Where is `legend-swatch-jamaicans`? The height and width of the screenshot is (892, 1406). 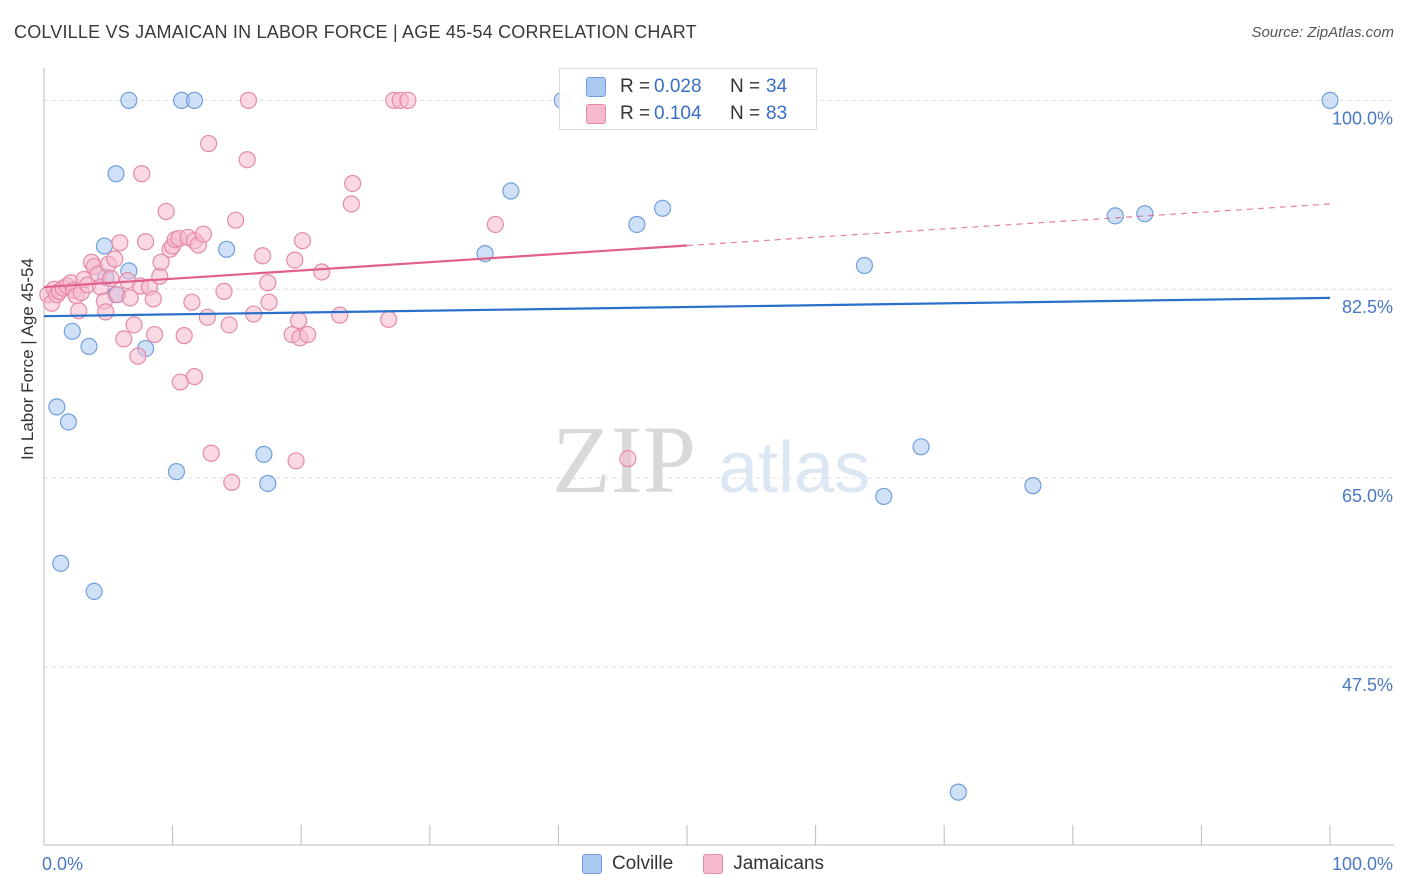 legend-swatch-jamaicans is located at coordinates (713, 864).